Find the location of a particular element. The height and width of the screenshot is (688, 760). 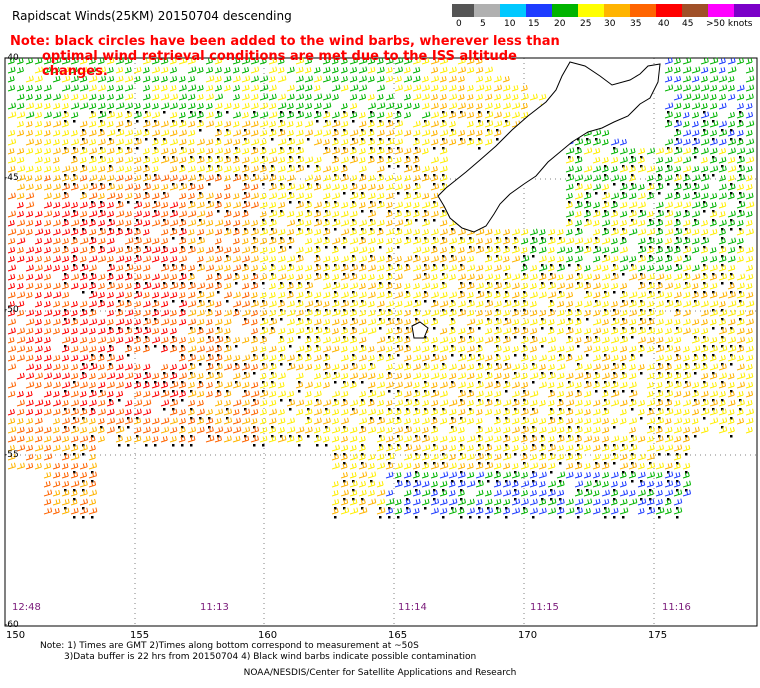

legend-label: 25 is located at coordinates (586, 24).